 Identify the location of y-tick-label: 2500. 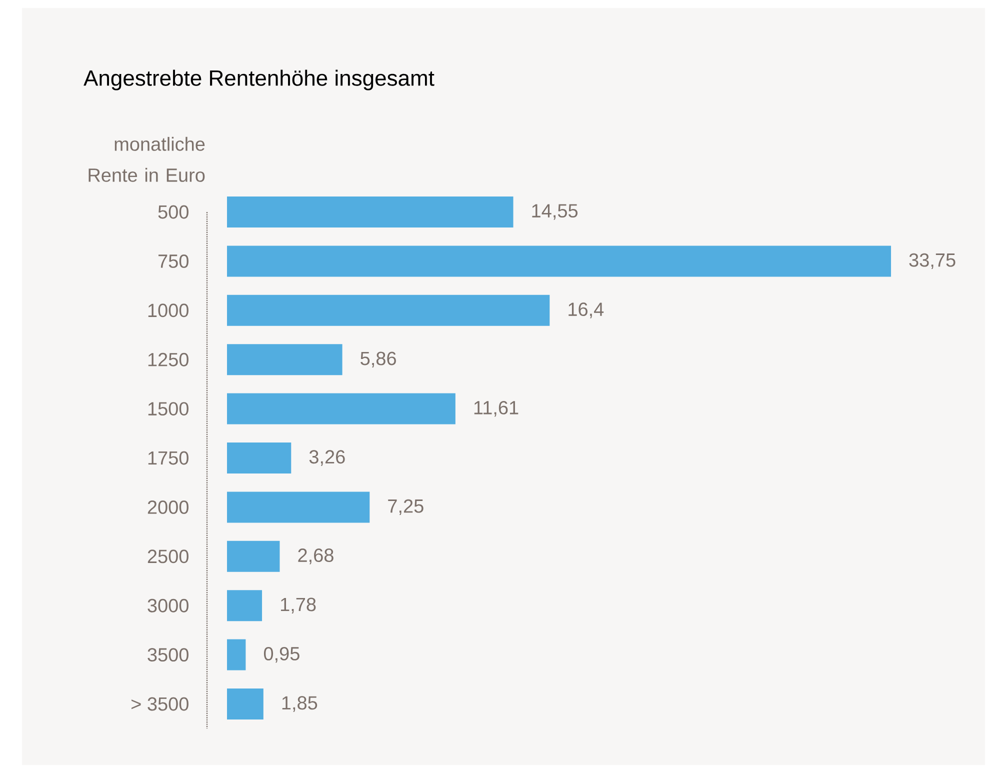
(168, 557).